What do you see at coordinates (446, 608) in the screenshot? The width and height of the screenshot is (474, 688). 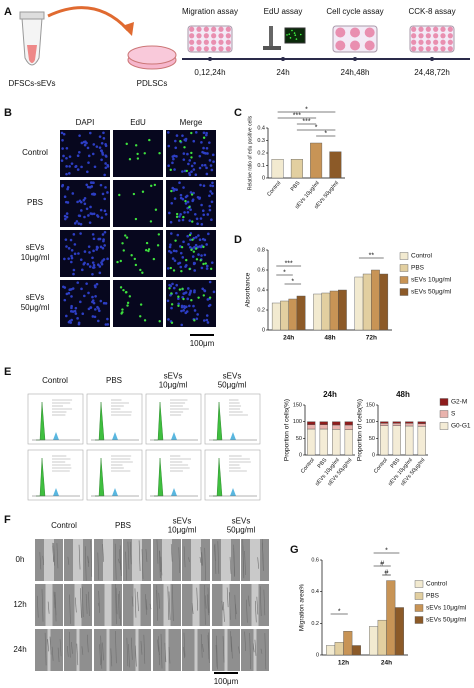 I see `legend-label: sEVs 10μg/ml` at bounding box center [446, 608].